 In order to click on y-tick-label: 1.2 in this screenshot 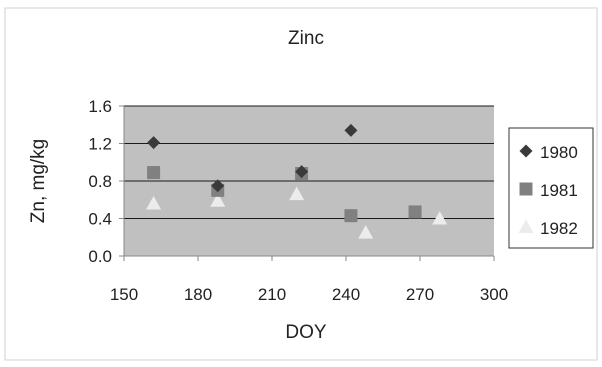, I will do `click(100, 144)`.